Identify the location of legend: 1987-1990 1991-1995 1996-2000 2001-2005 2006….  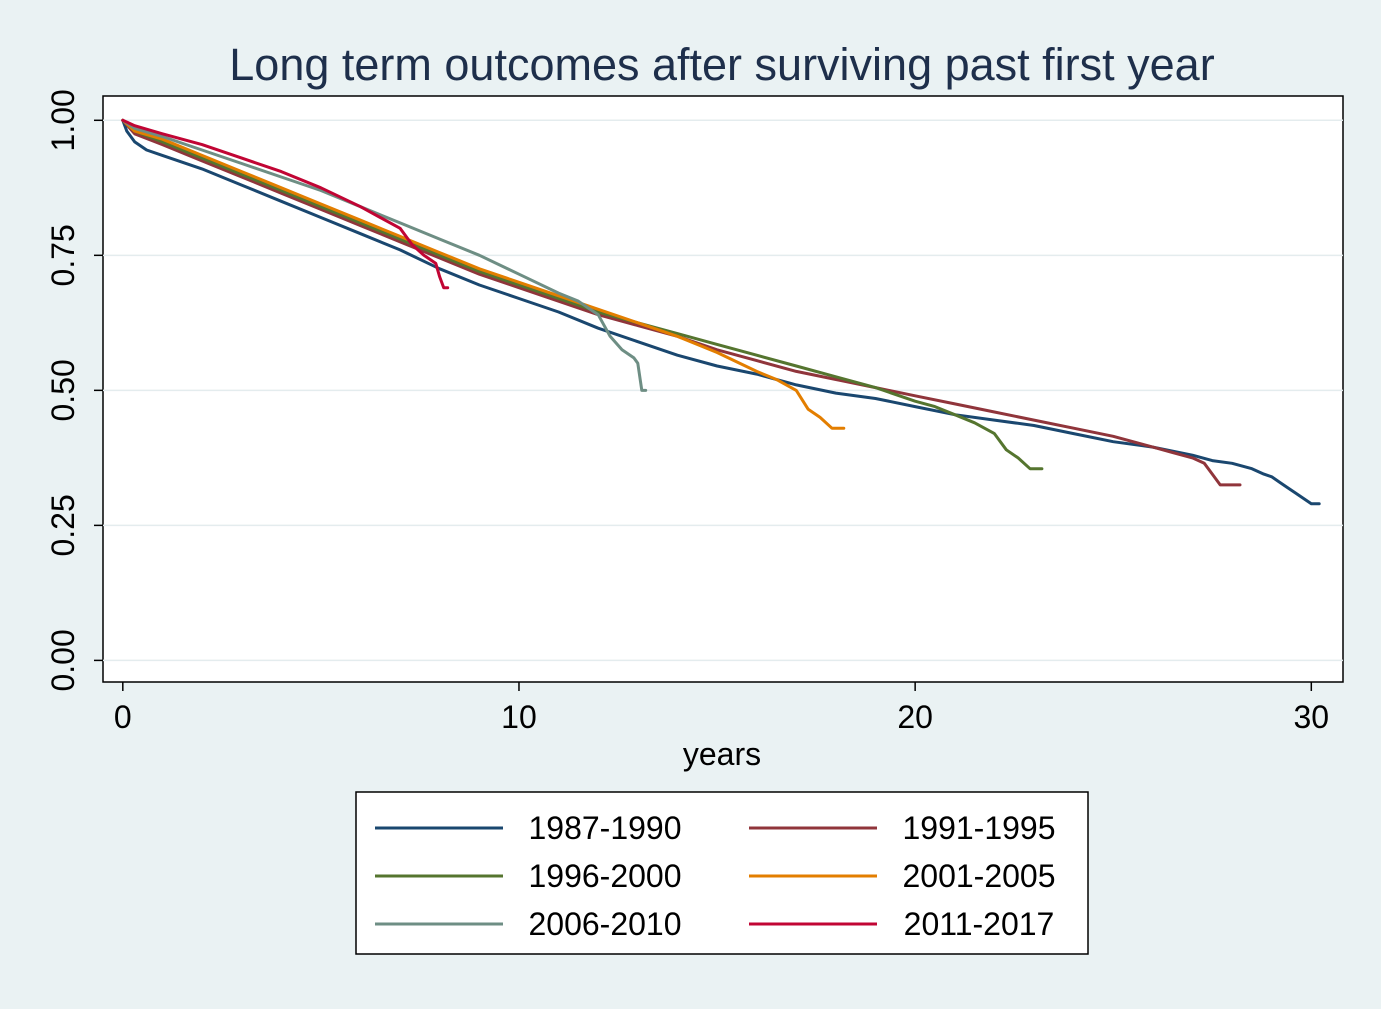
(722, 873).